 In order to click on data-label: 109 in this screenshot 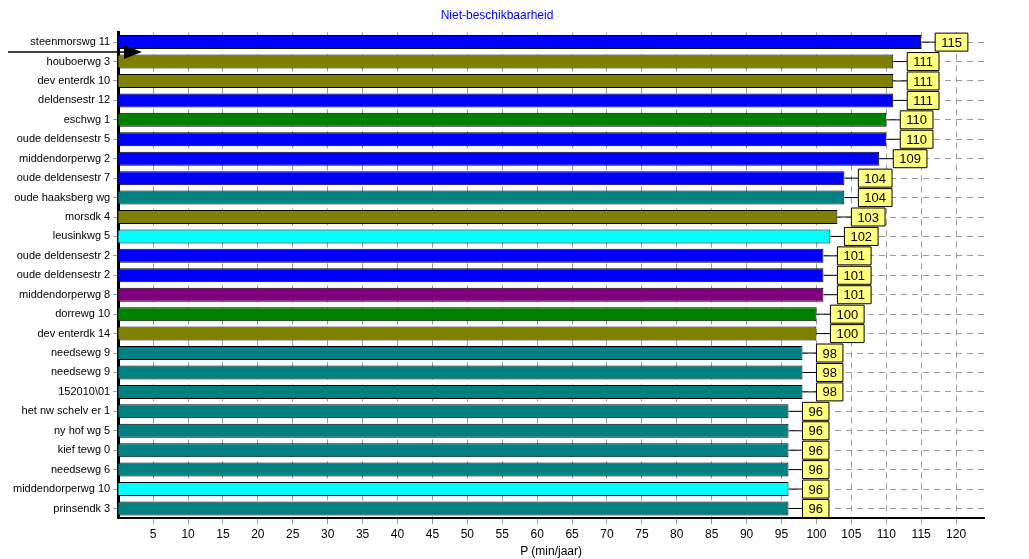, I will do `click(910, 159)`.